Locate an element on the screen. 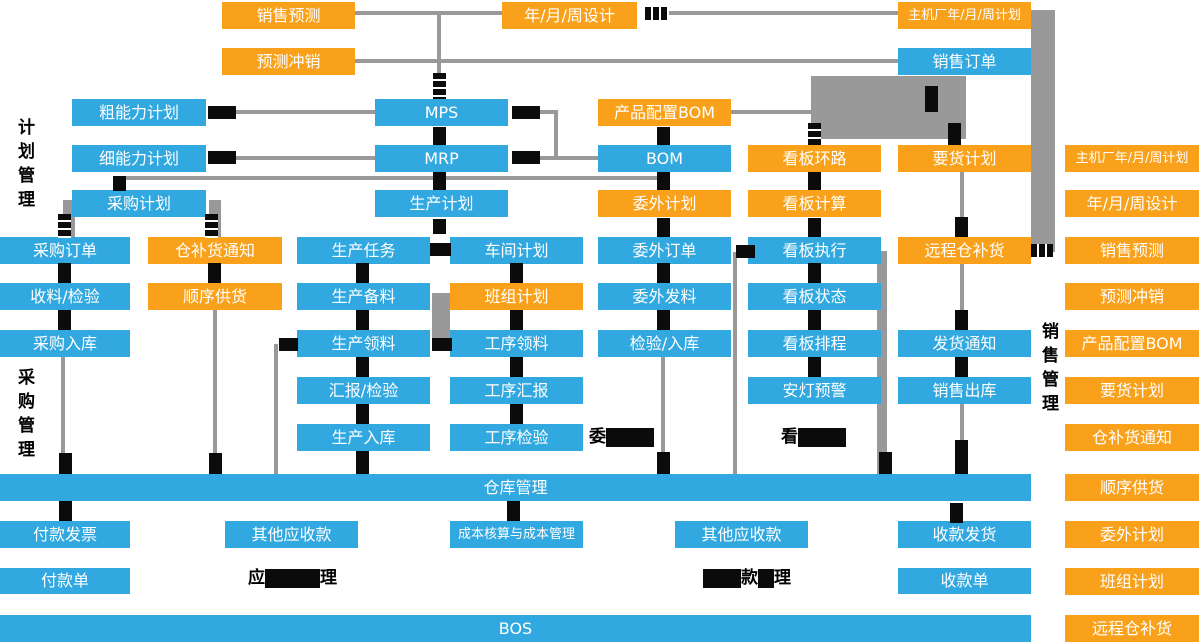 Image resolution: width=1199 pixels, height=642 pixels. section-label-planning-mgmt: 计划管理 is located at coordinates (24, 166).